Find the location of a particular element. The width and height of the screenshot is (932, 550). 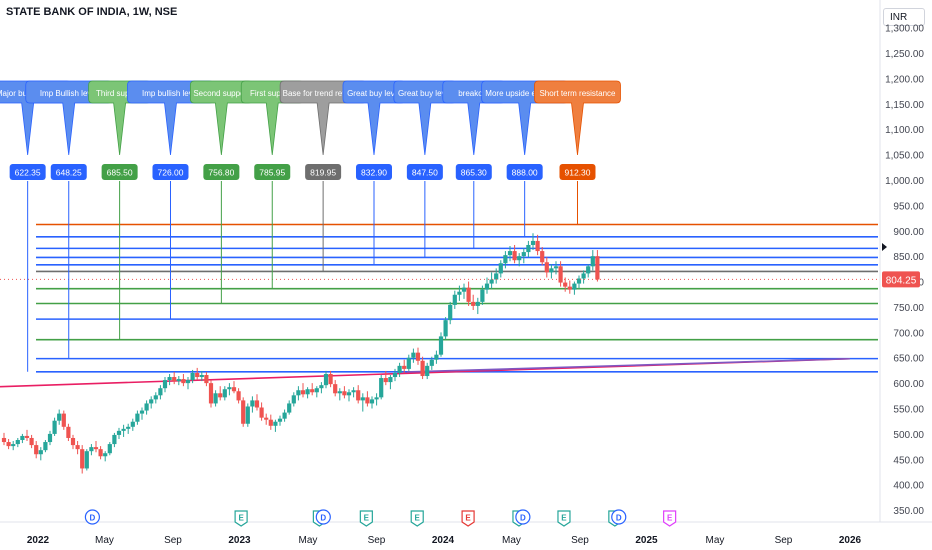

level-annotation: Great buy level 832.90 is located at coordinates (374, 172).